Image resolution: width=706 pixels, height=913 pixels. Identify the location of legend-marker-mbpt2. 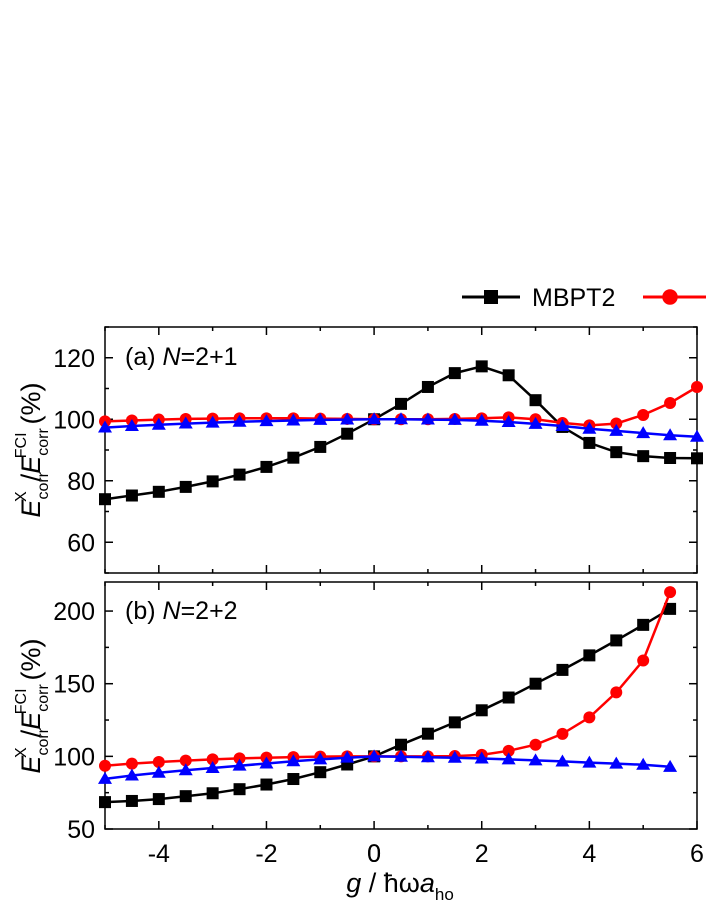
(491, 297).